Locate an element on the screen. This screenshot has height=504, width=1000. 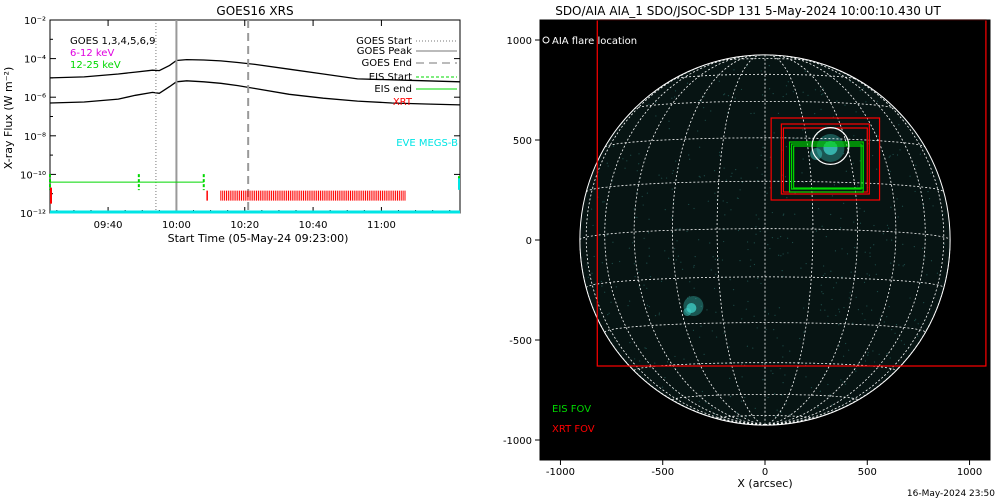
goes-xtick-label: 10:40 is located at coordinates (313, 225).